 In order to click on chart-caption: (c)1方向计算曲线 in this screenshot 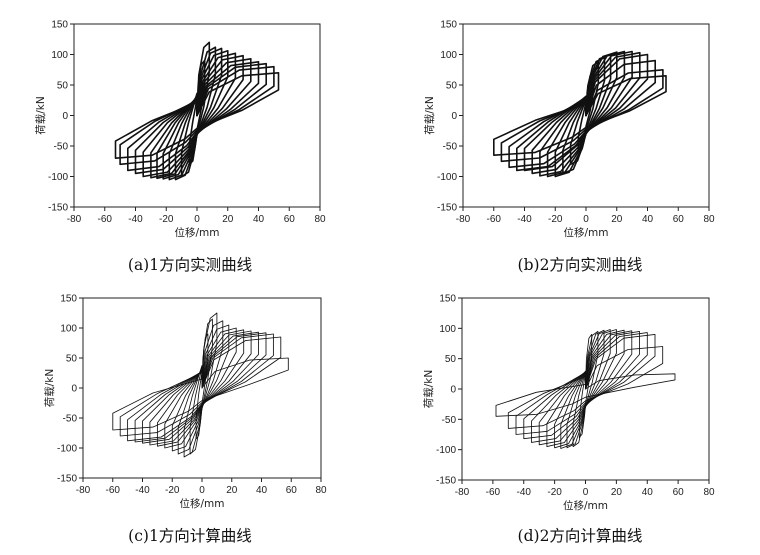, I will do `click(190, 535)`.